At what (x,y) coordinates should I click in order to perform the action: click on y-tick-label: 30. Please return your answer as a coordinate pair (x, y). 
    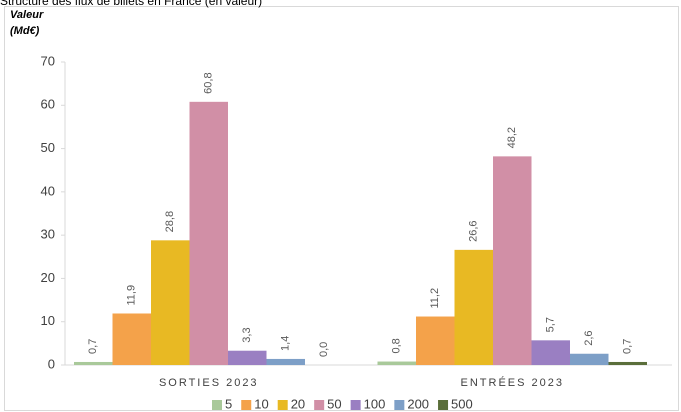
    Looking at the image, I should click on (48, 234).